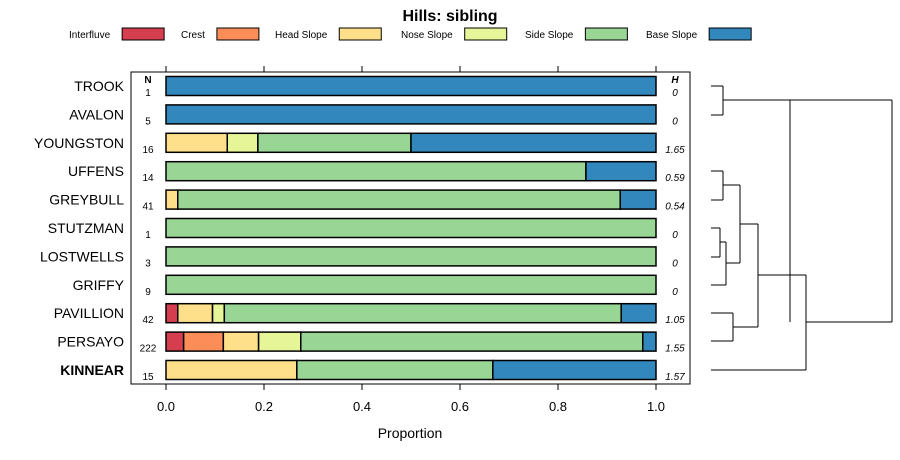  I want to click on row-label: LOSTWELLS, so click(82, 256).